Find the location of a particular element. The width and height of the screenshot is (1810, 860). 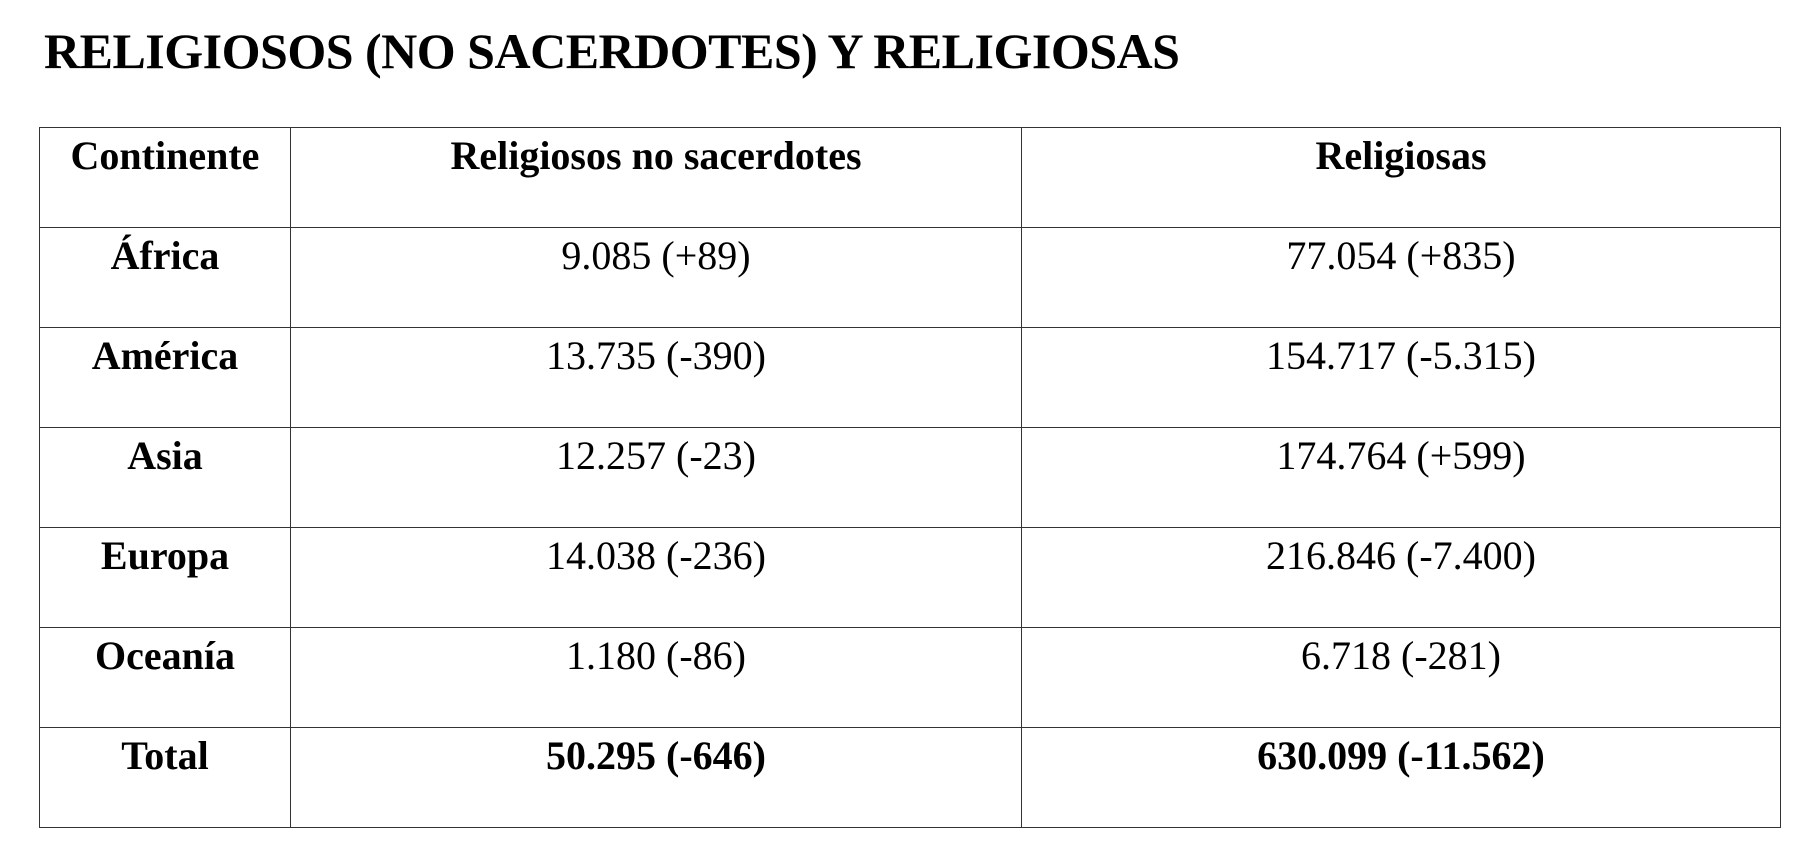

header-cell: Religiosas is located at coordinates (1401, 177).